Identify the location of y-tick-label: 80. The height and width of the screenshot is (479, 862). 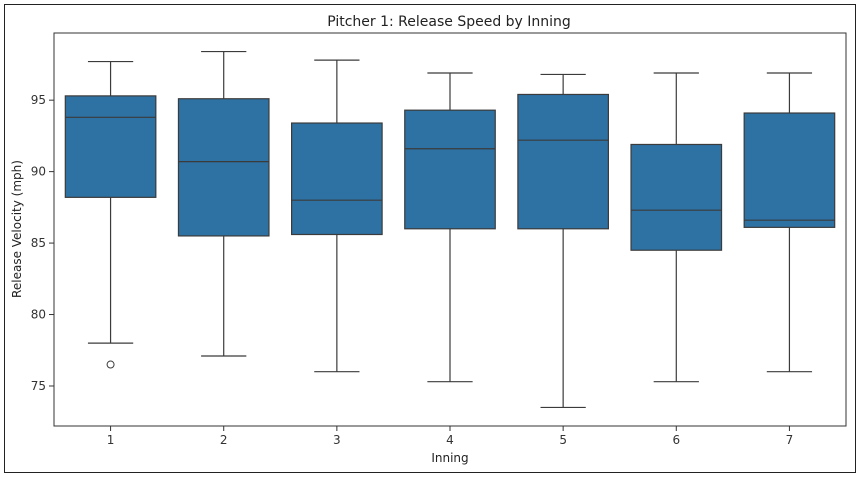
(38, 315).